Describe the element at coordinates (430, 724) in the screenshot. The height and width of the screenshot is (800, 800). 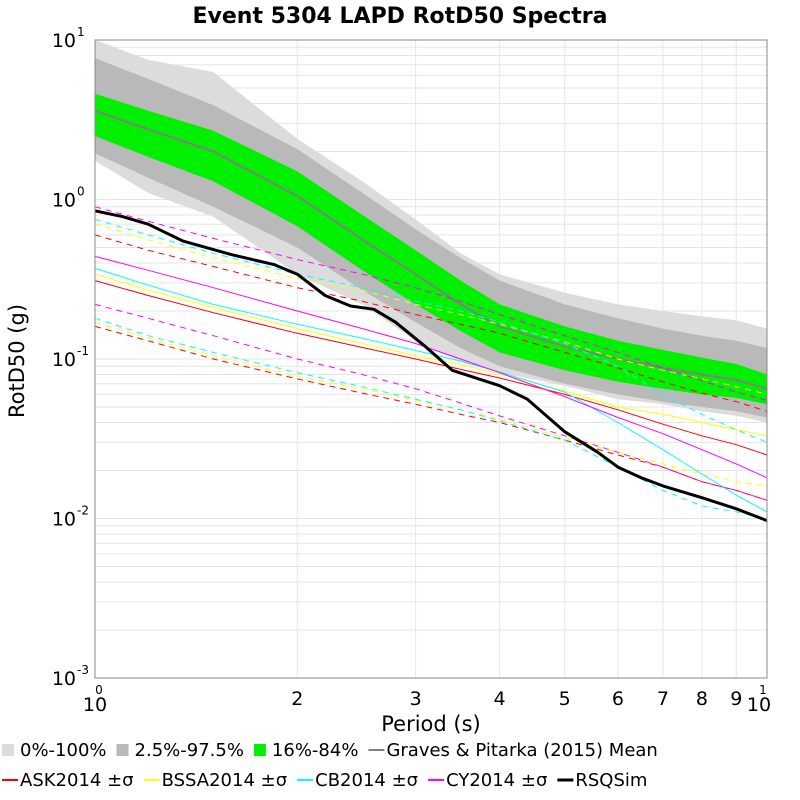
I see `x-axis-label: Period (s)` at that location.